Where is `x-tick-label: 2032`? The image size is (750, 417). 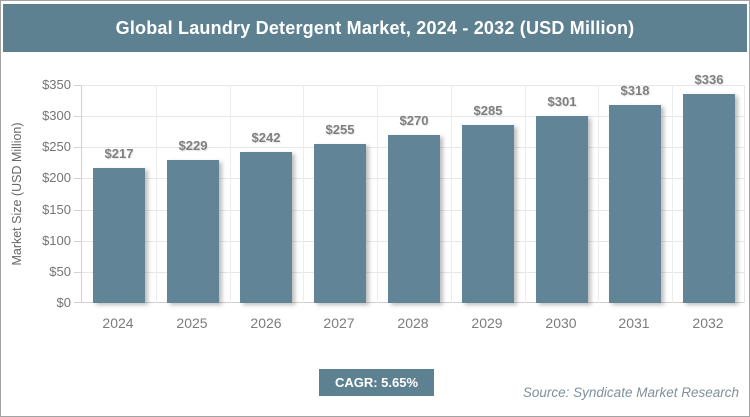
x-tick-label: 2032 is located at coordinates (708, 323).